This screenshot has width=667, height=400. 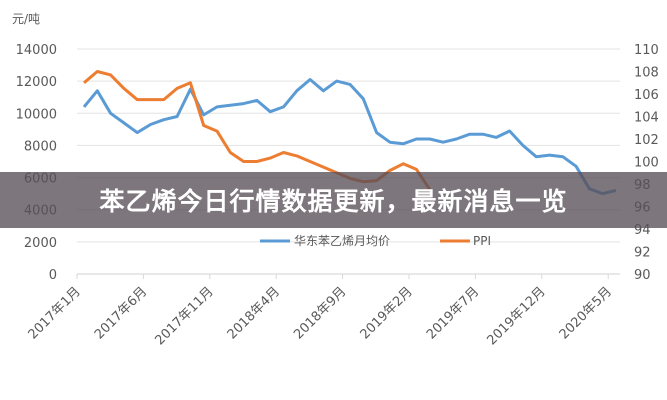 I want to click on right-tick-label: 90, so click(x=642, y=275).